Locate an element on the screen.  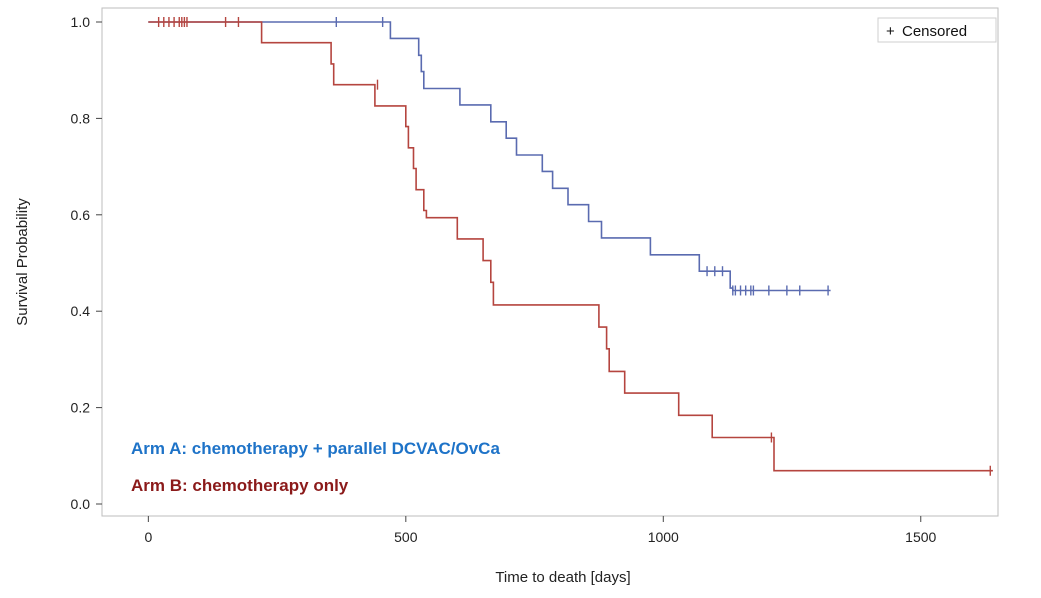
x-tick-label: 0 is located at coordinates (148, 537).